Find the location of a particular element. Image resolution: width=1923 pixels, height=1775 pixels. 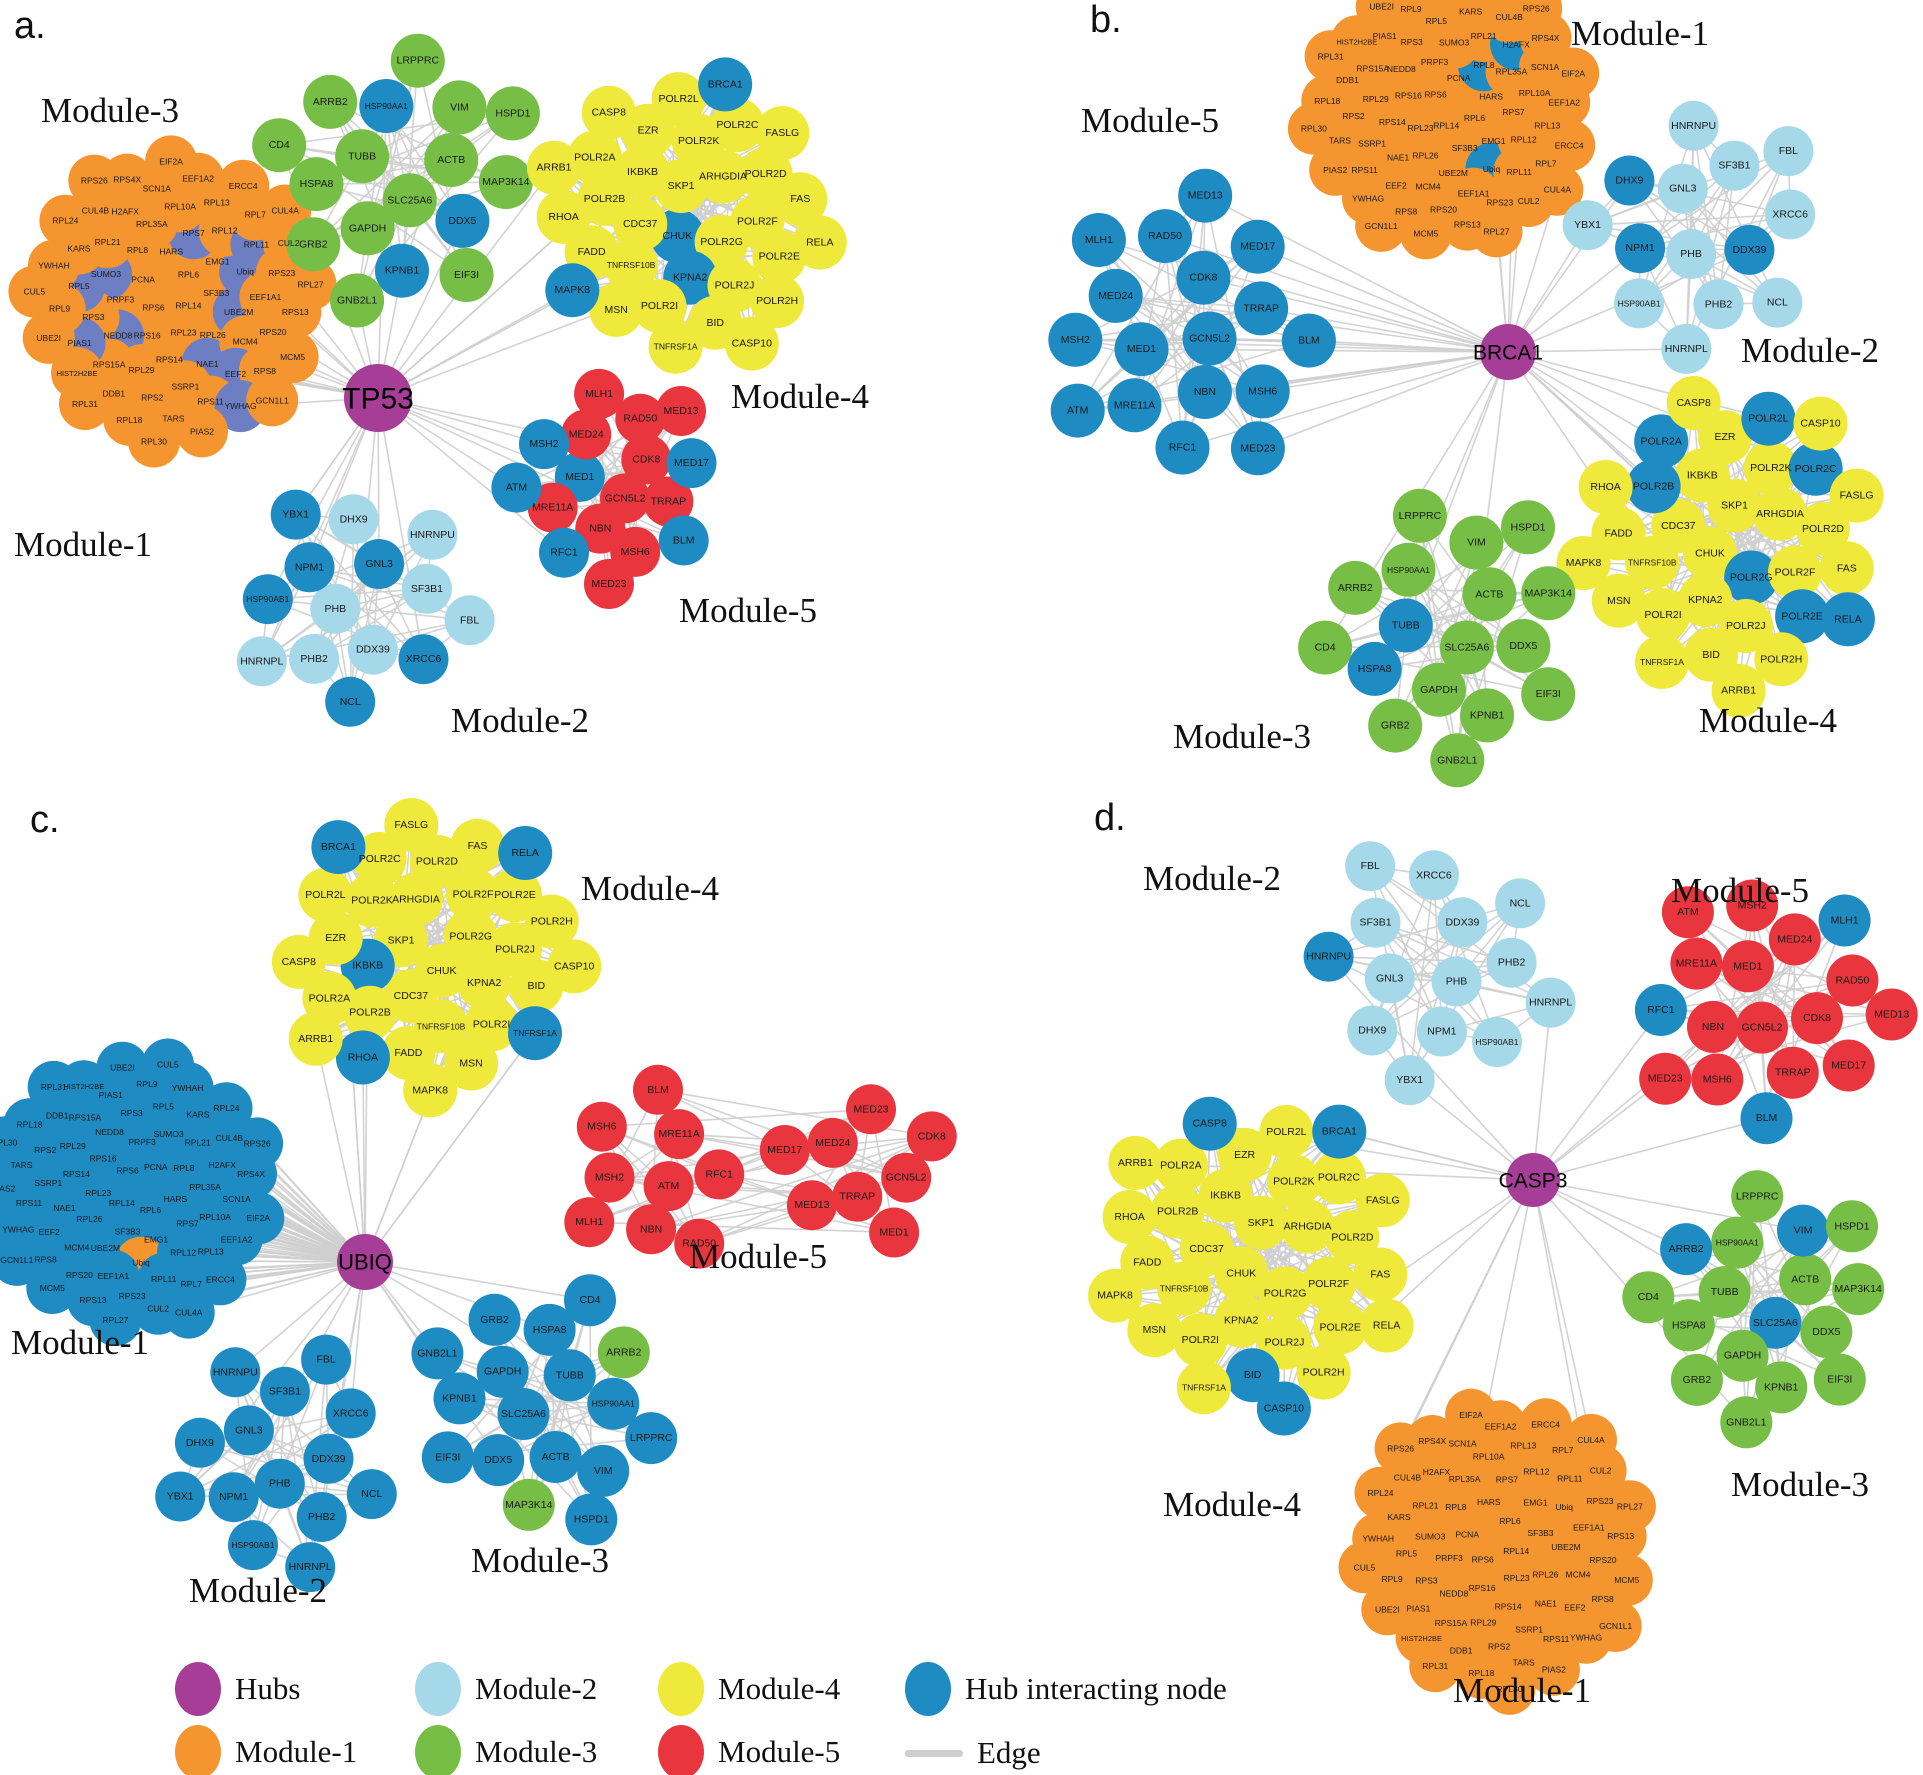

node-NPM1 is located at coordinates (309, 567).